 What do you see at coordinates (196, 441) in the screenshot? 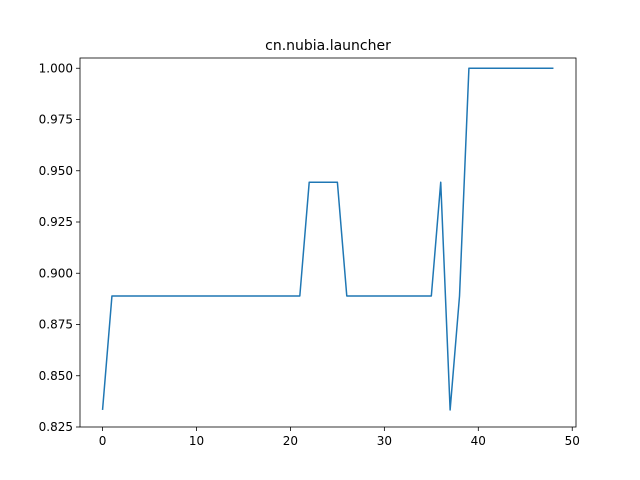
I see `x-tick-label: 10` at bounding box center [196, 441].